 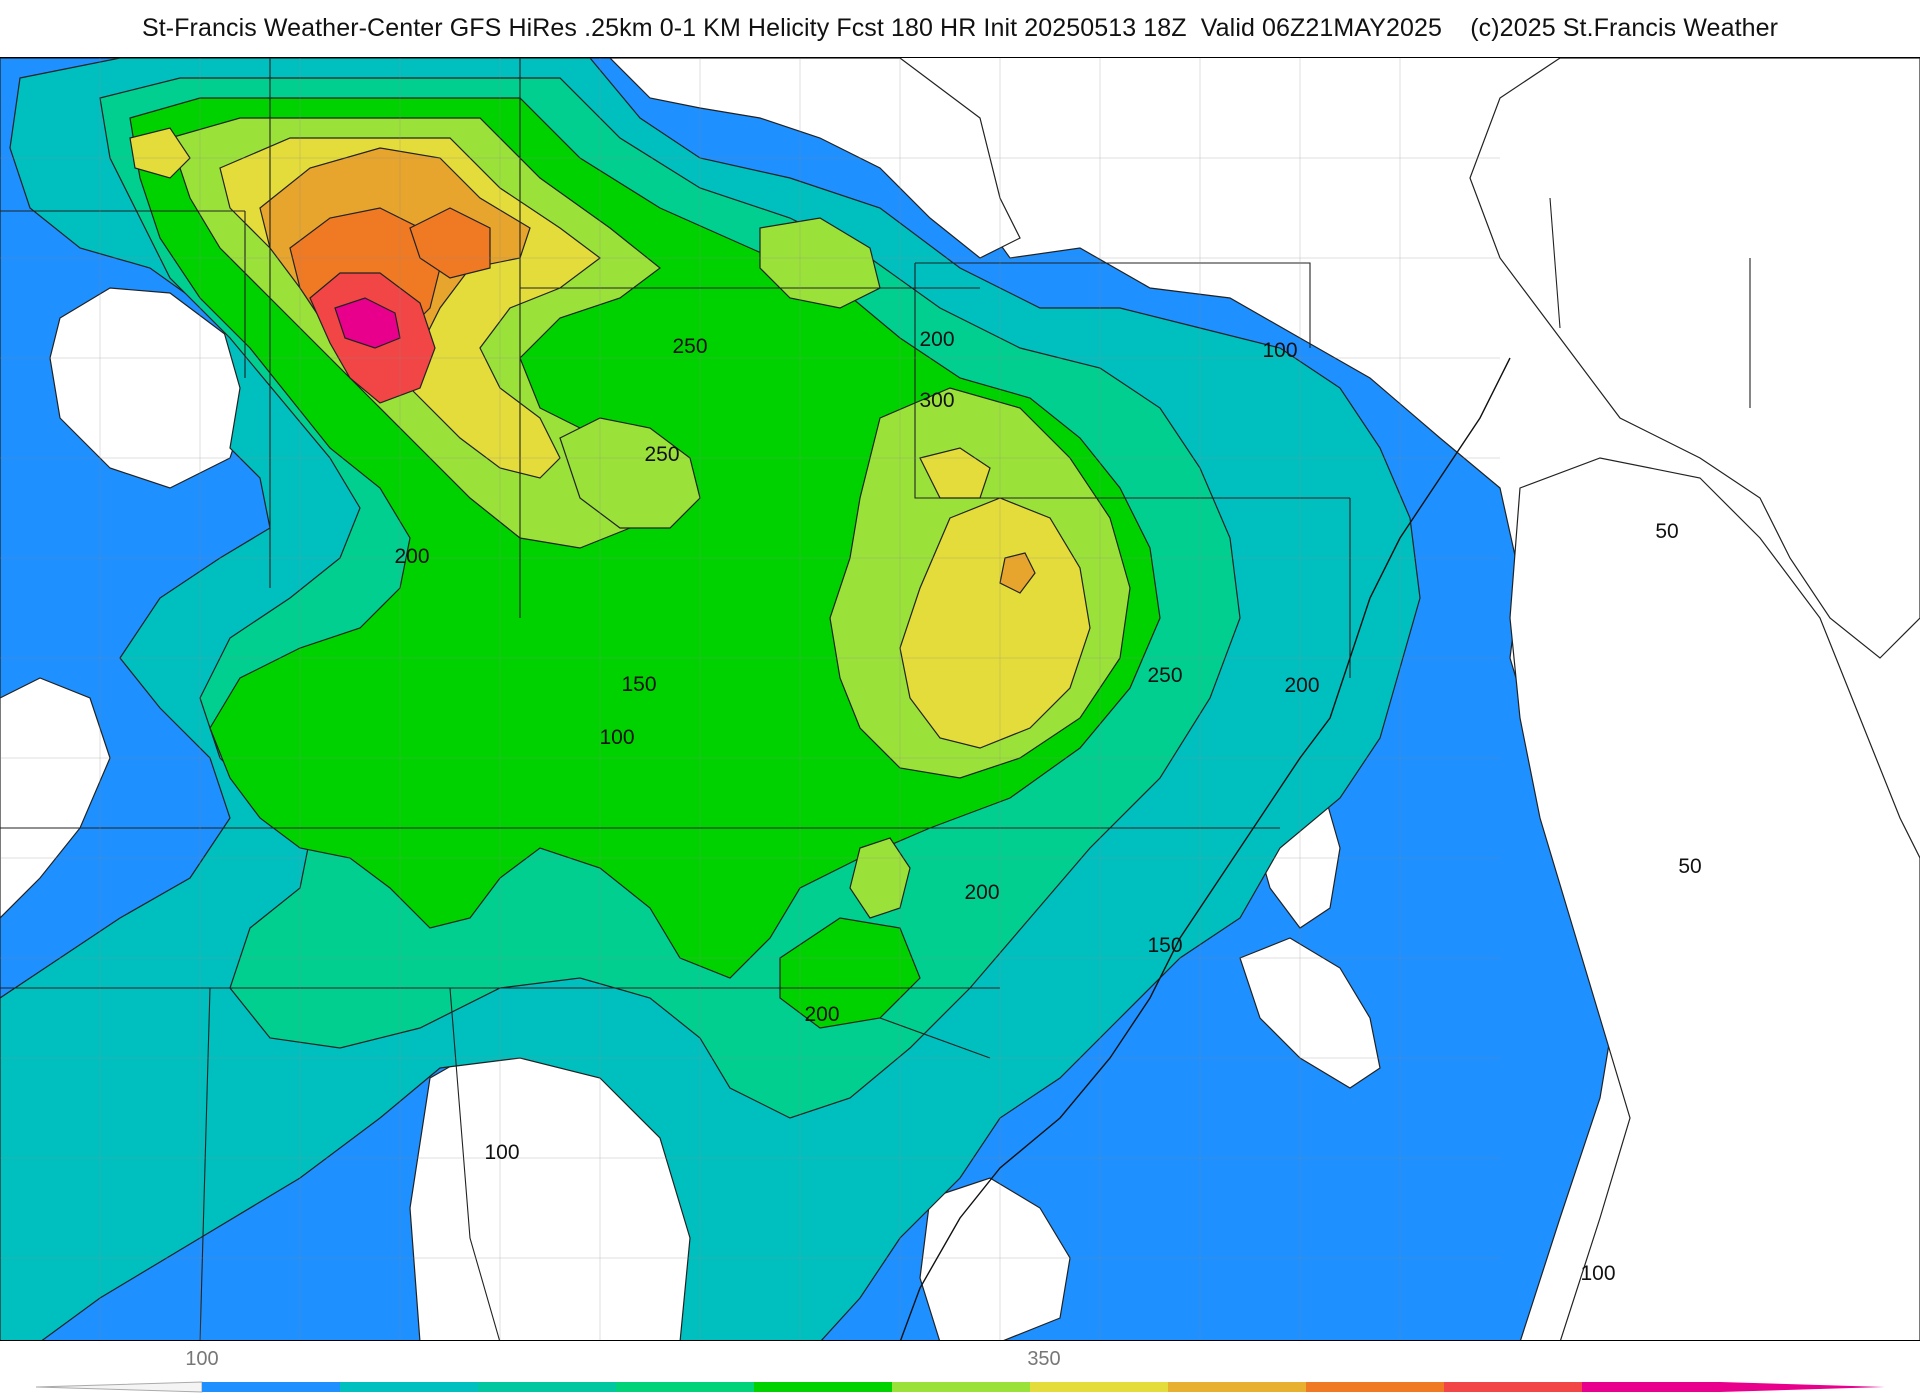 I want to click on helicity-band-300-blob-a, so click(x=955, y=473).